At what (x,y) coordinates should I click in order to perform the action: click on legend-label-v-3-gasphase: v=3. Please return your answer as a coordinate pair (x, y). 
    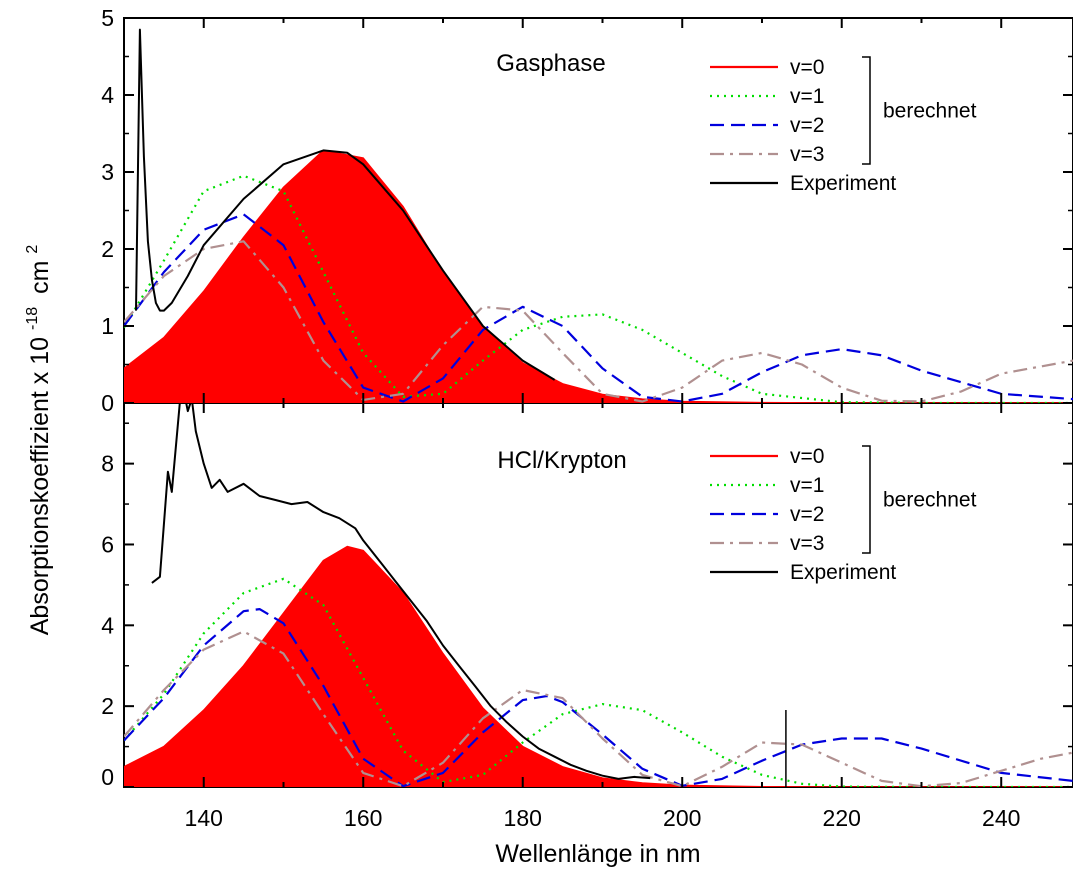
    Looking at the image, I should click on (807, 154).